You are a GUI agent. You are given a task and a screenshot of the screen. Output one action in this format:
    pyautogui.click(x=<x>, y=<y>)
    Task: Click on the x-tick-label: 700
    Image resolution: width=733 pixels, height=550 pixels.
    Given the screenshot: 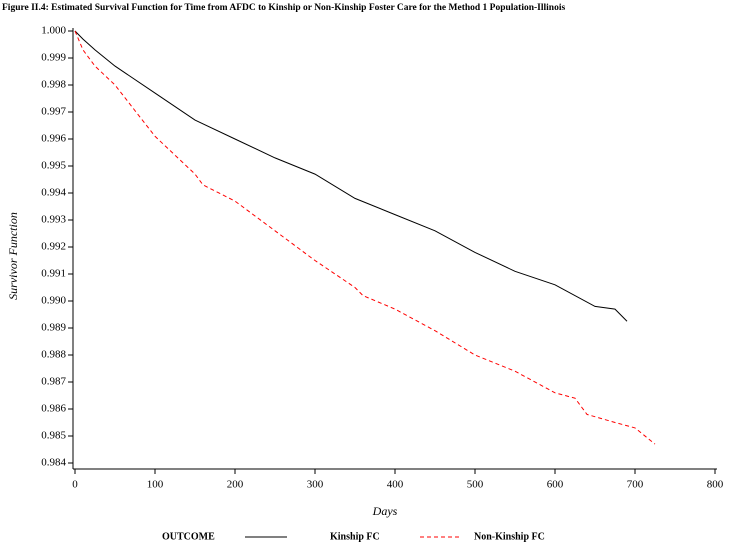 What is the action you would take?
    pyautogui.click(x=635, y=485)
    